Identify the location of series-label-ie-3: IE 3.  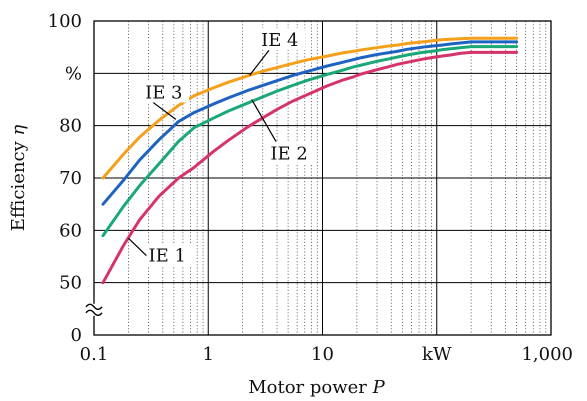
(163, 92).